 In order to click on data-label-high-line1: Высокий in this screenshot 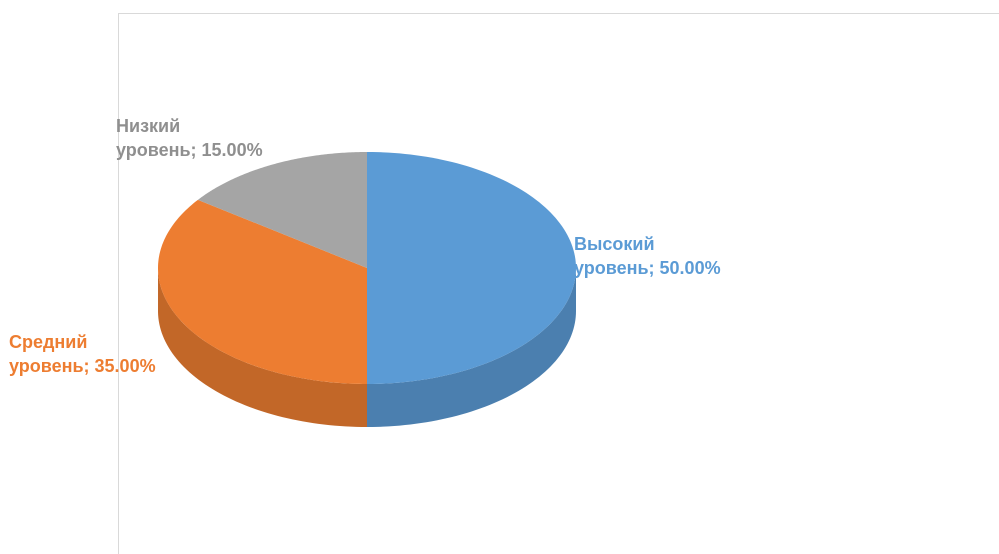, I will do `click(614, 244)`.